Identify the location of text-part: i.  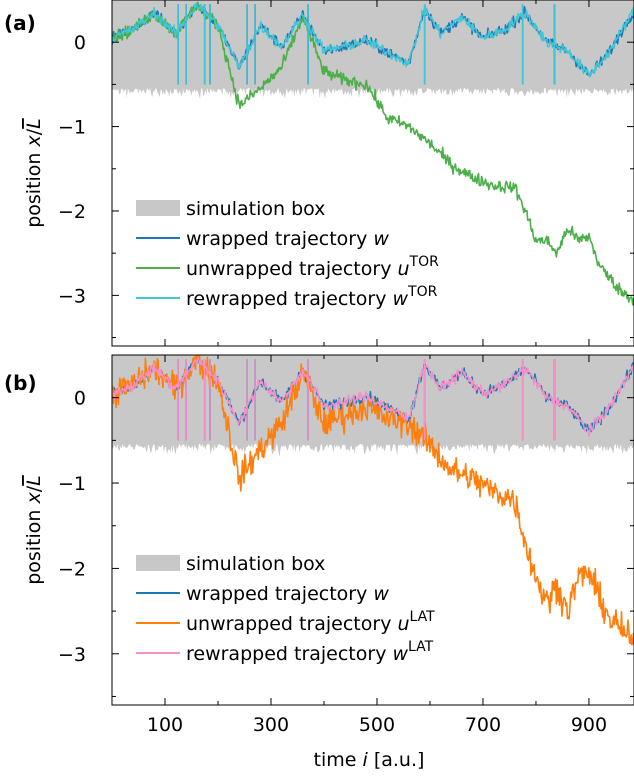
(366, 760).